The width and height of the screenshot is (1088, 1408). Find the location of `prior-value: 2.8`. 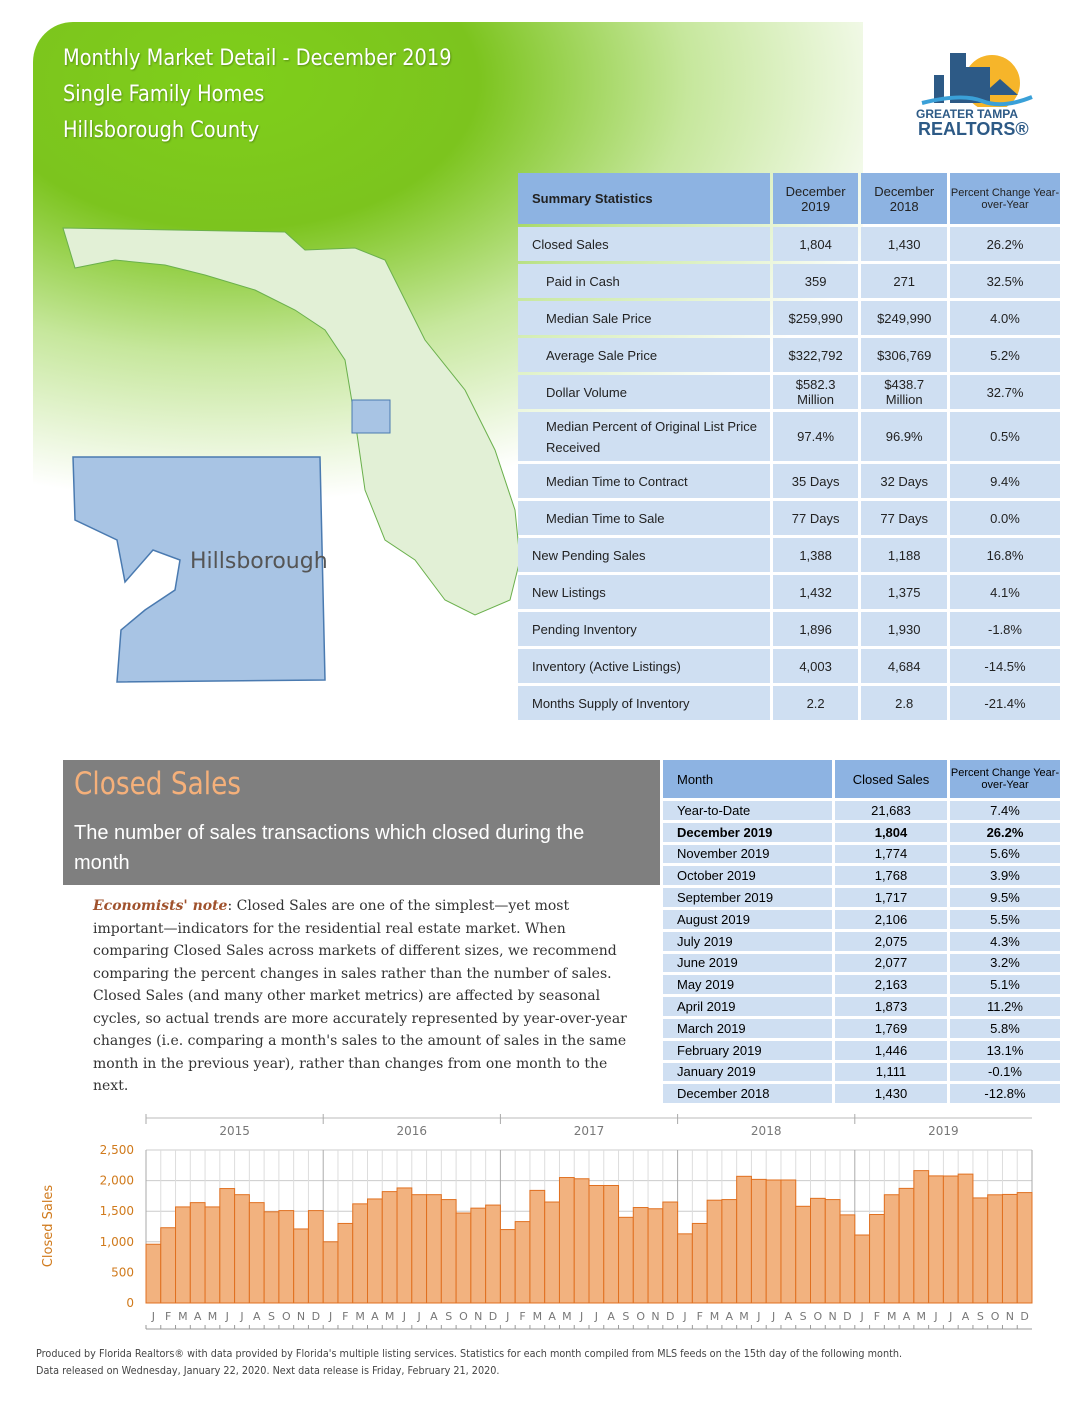

prior-value: 2.8 is located at coordinates (904, 703).